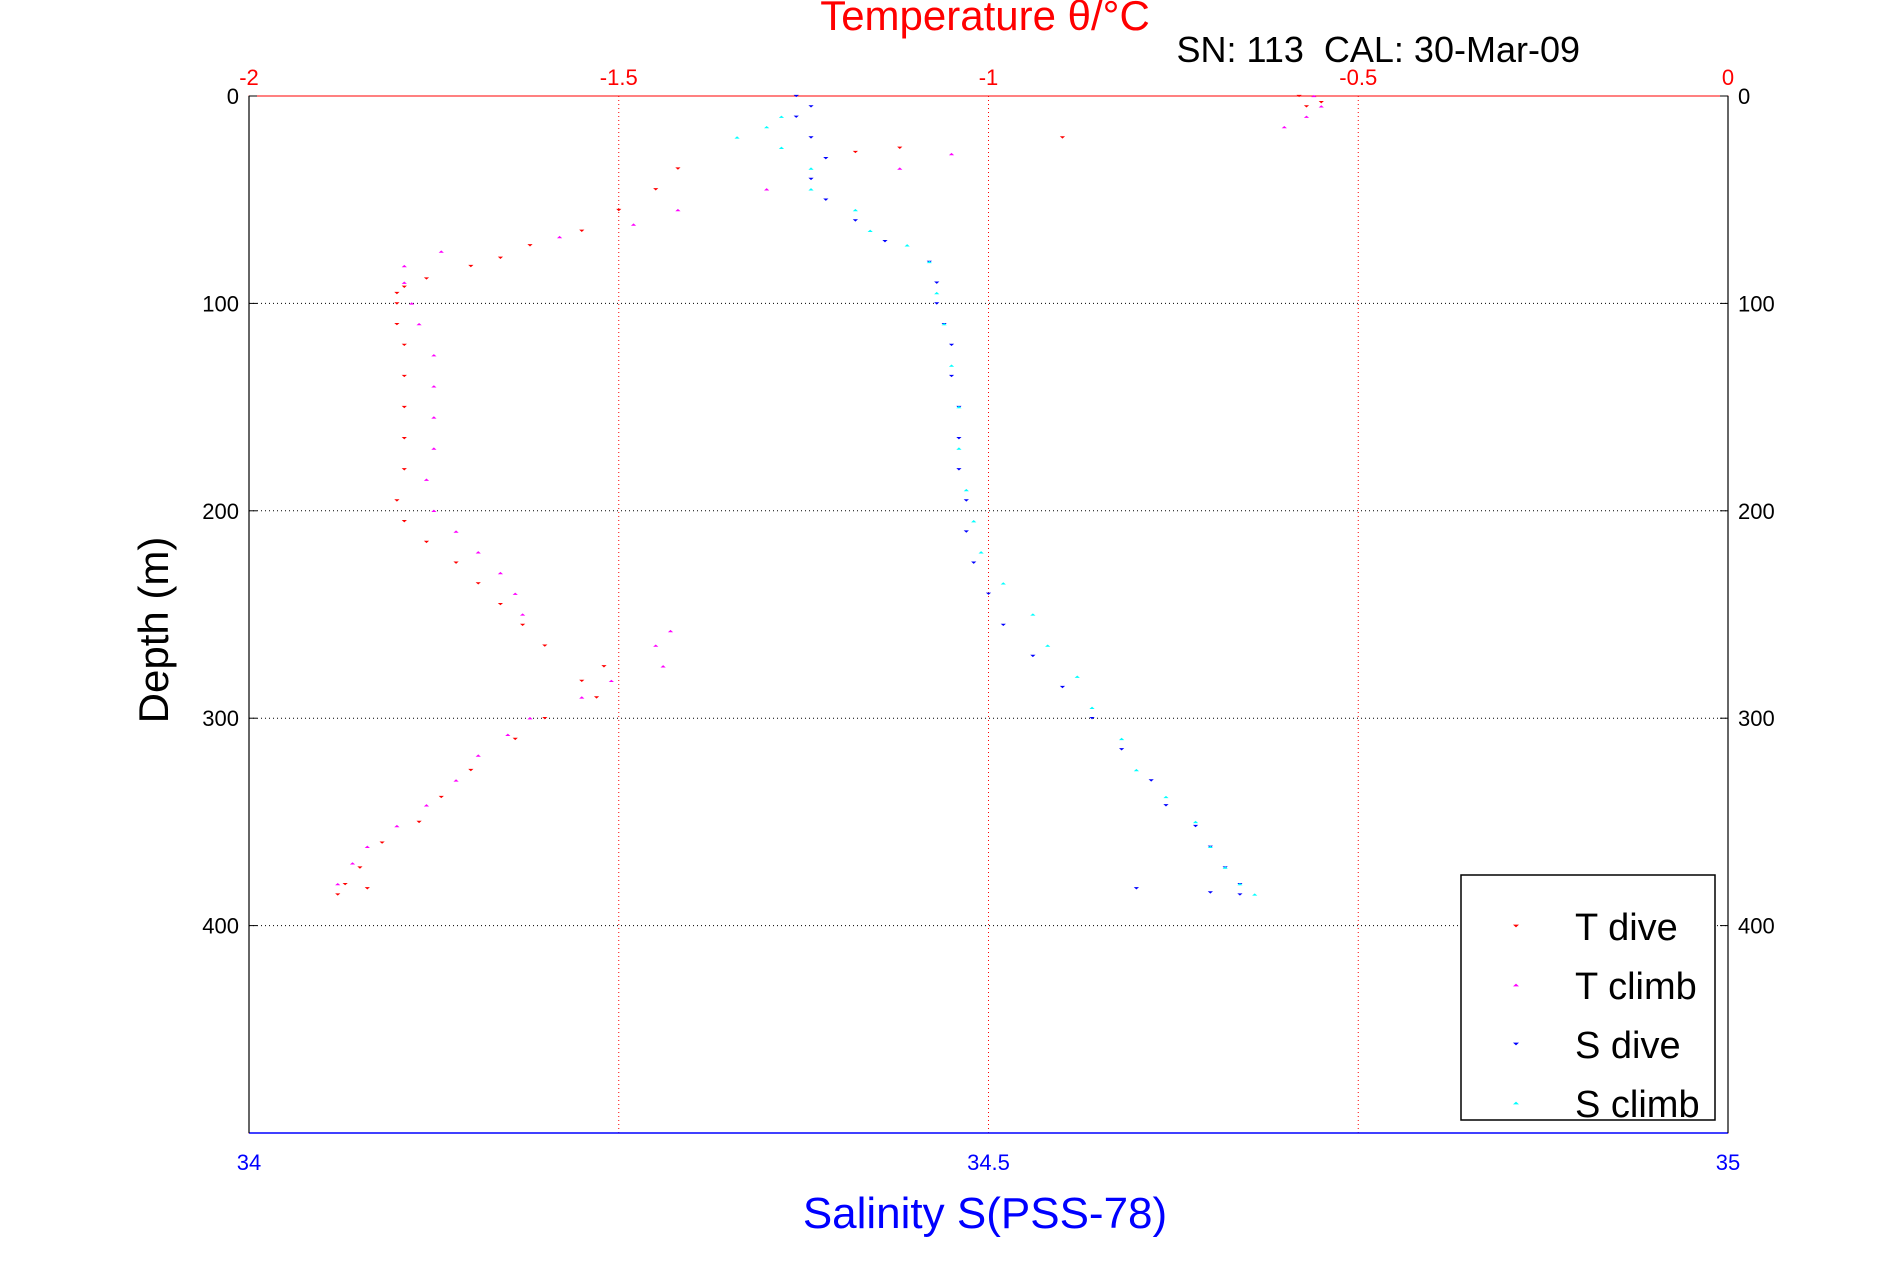 The height and width of the screenshot is (1267, 1891). I want to click on x-axis-label: Salinity S(PSS-78), so click(985, 1213).